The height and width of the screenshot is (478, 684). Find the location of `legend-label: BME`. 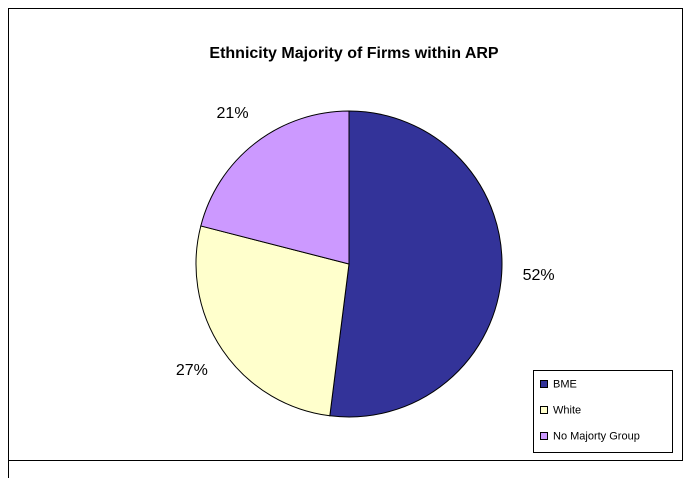

legend-label: BME is located at coordinates (565, 384).